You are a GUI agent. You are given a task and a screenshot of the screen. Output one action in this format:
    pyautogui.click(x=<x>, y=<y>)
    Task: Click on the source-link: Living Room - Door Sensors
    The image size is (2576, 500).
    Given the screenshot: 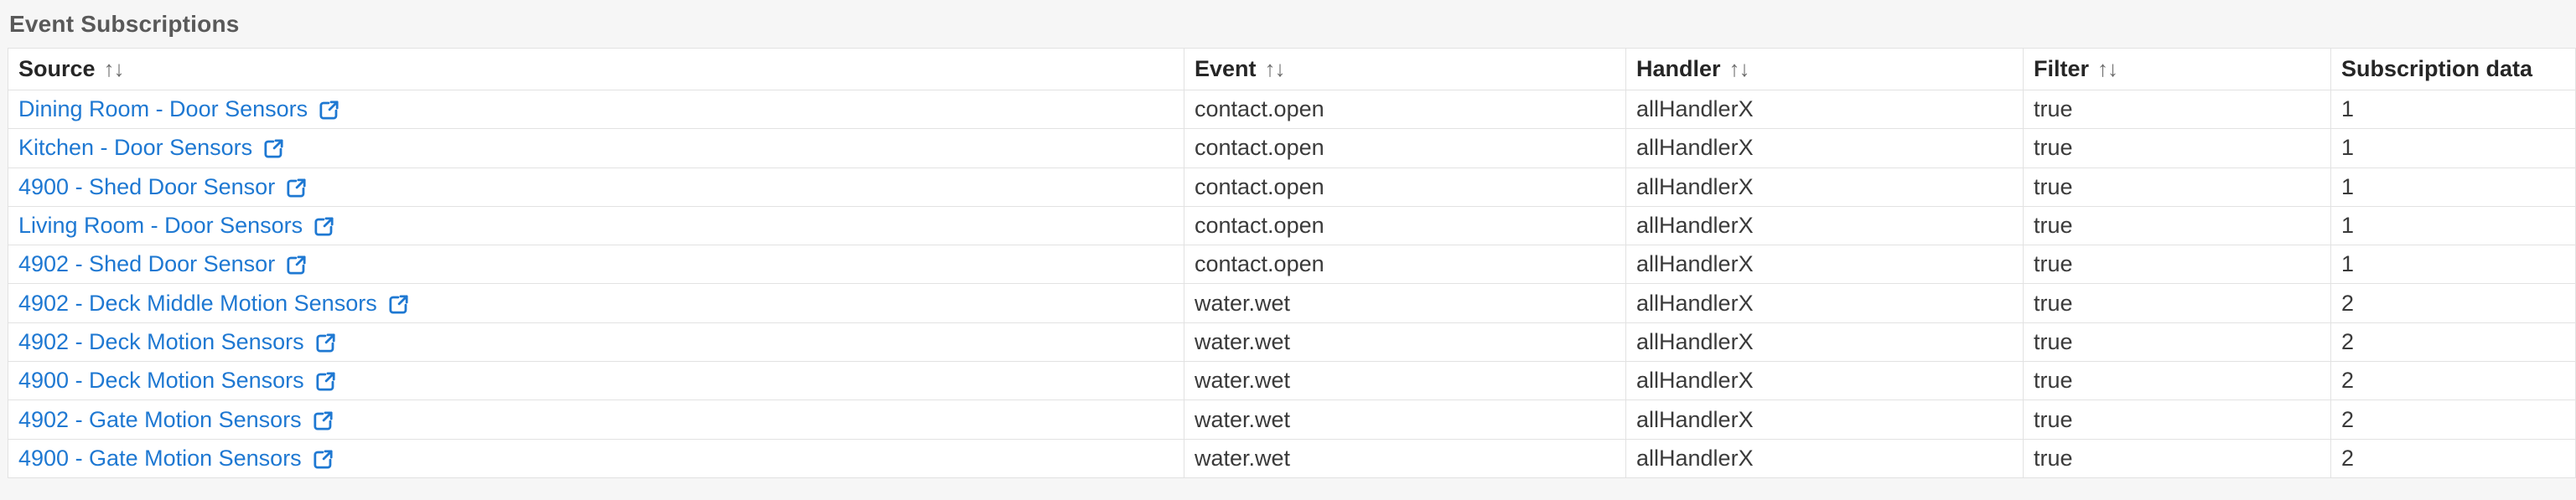 What is the action you would take?
    pyautogui.click(x=177, y=226)
    